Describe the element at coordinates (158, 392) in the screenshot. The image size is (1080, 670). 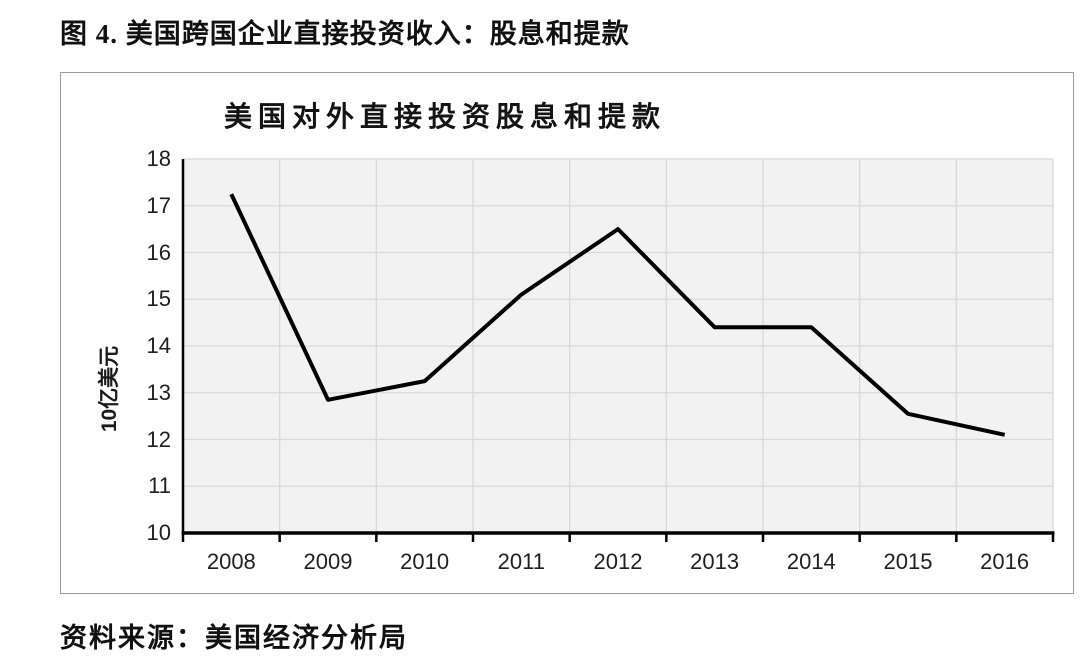
I see `y-tick-label: 13` at that location.